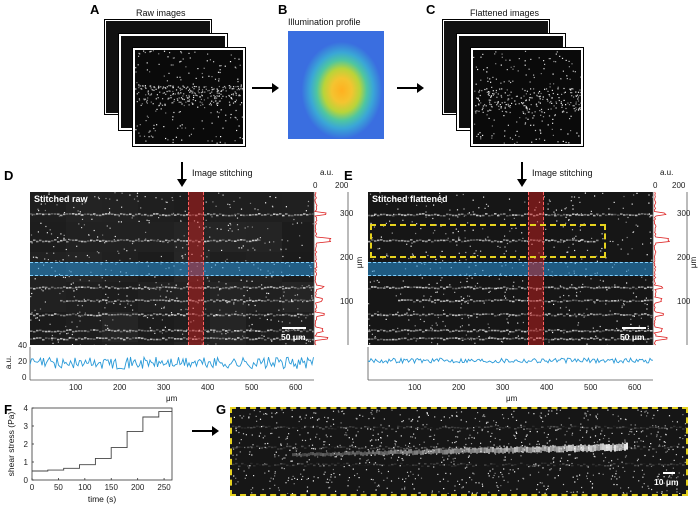 The width and height of the screenshot is (700, 517). Describe the element at coordinates (9, 362) in the screenshot. I see `d-au-label-left: a.u.` at that location.